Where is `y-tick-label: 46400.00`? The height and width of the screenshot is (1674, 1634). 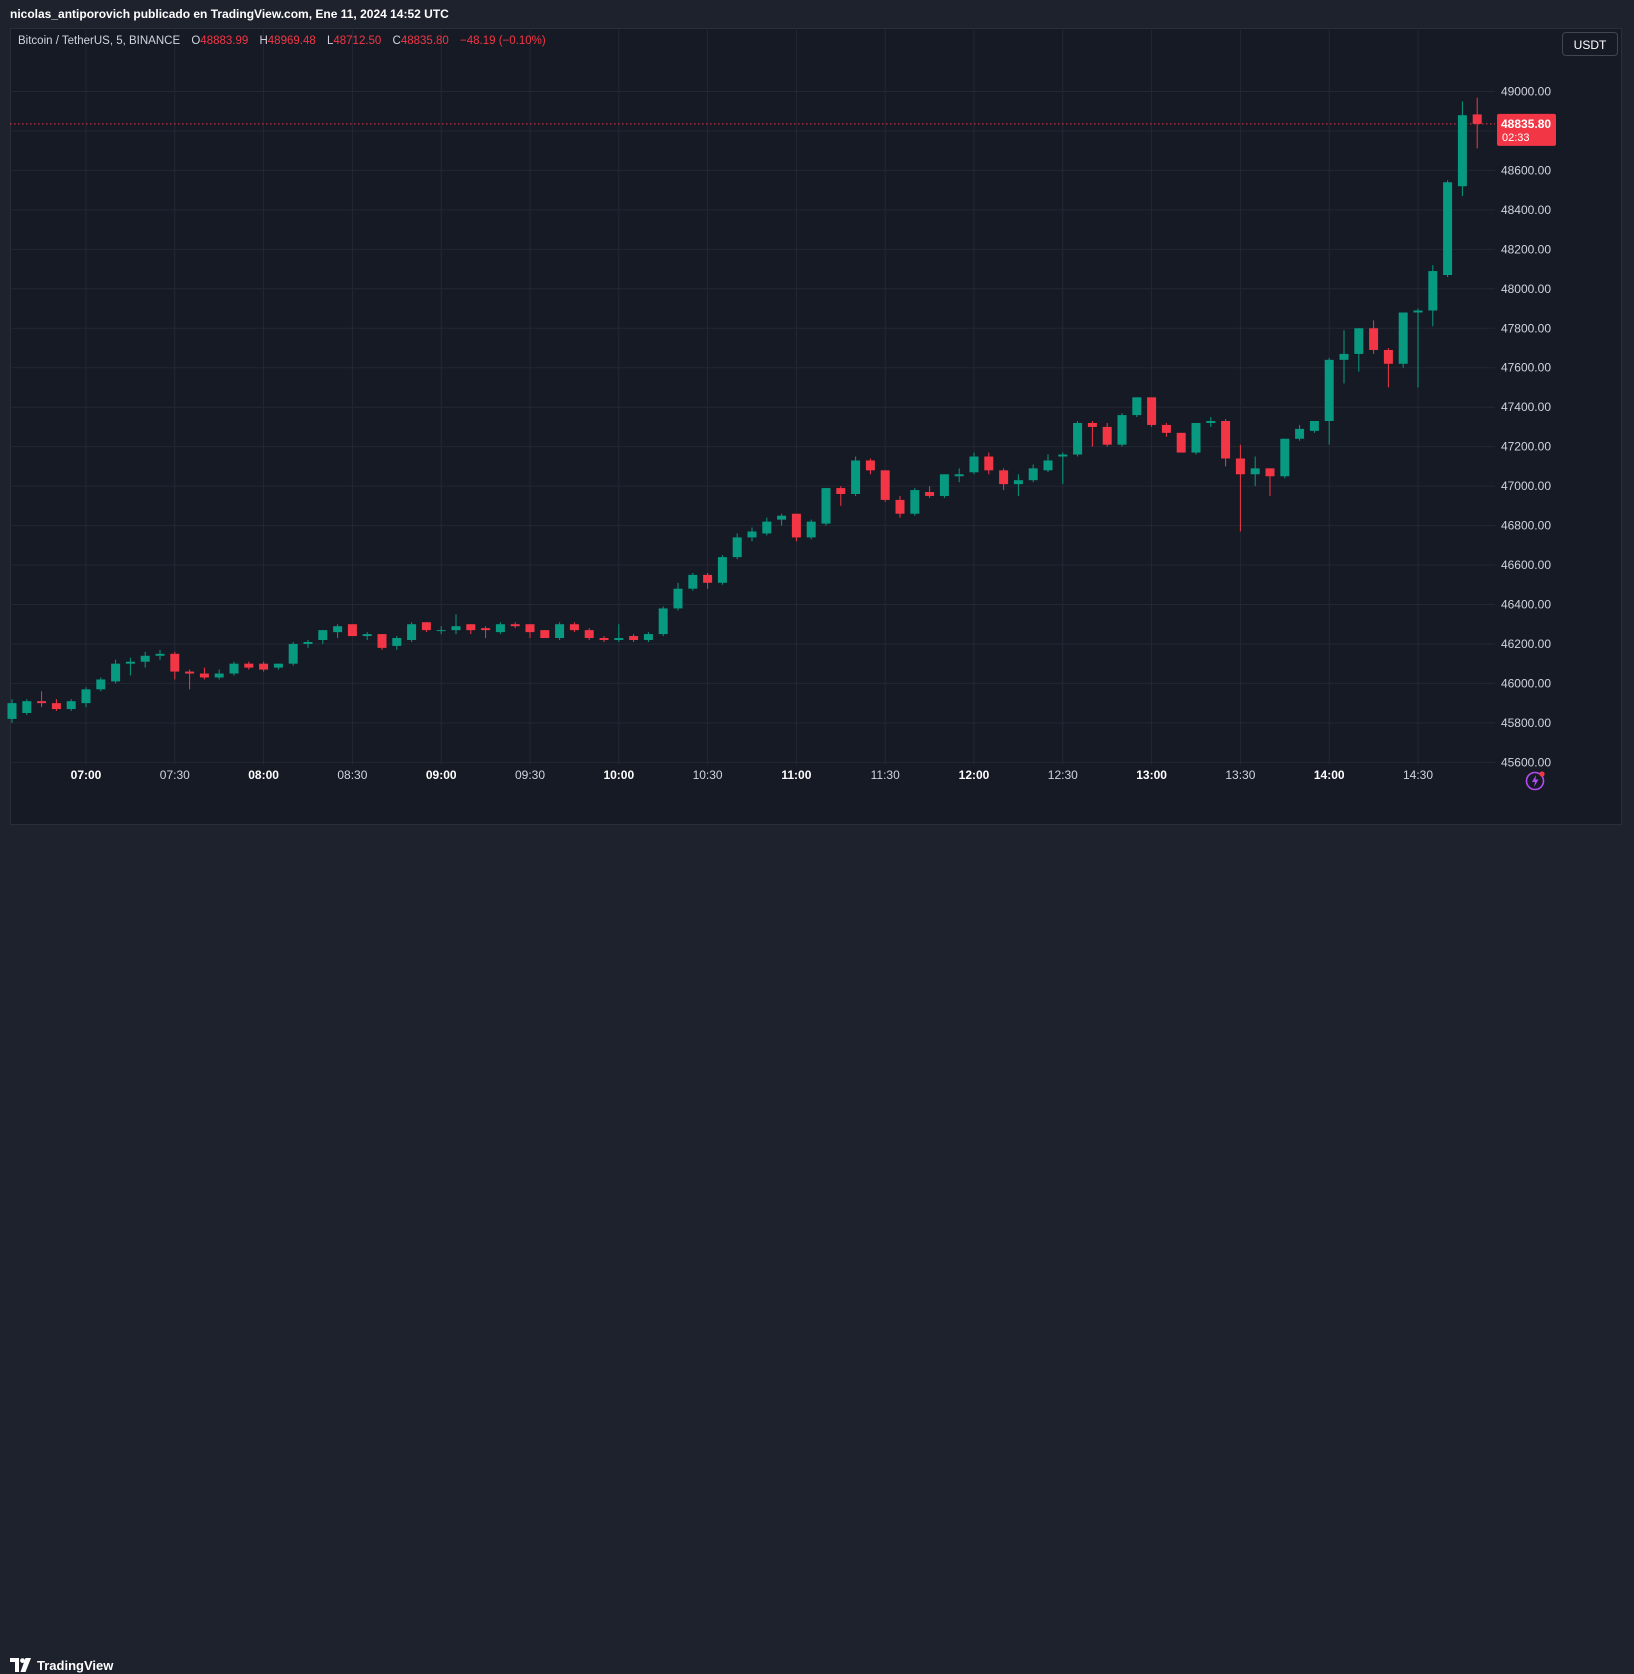 y-tick-label: 46400.00 is located at coordinates (1526, 604).